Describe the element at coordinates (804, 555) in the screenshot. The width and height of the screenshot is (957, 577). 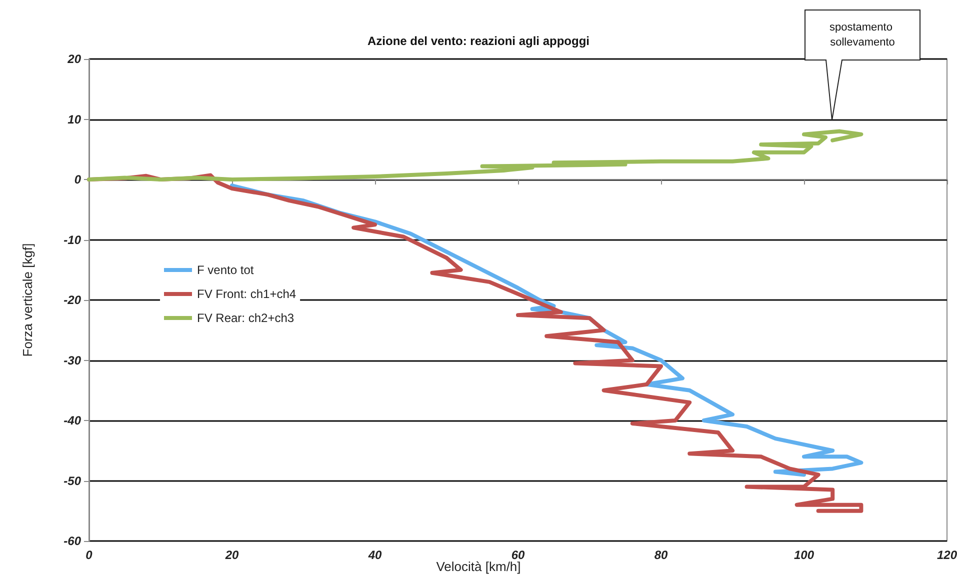
I see `x-tick-label: 100` at that location.